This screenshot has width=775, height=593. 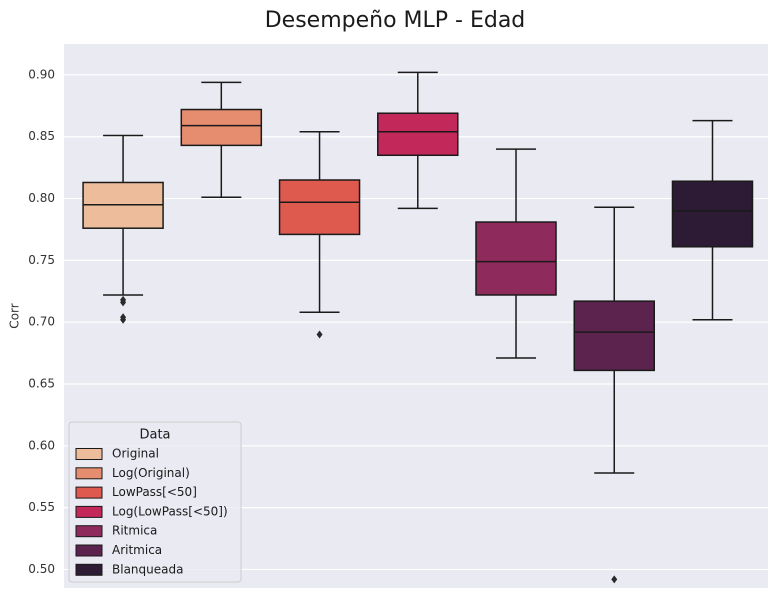 What do you see at coordinates (123, 229) in the screenshot?
I see `box-original` at bounding box center [123, 229].